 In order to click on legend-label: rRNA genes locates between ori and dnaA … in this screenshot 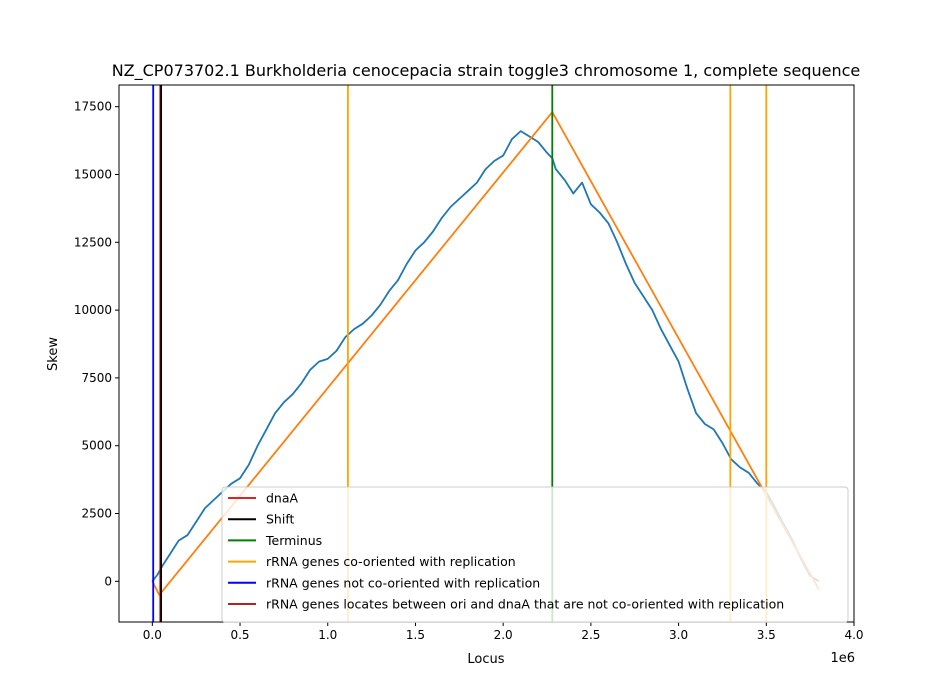, I will do `click(525, 604)`.